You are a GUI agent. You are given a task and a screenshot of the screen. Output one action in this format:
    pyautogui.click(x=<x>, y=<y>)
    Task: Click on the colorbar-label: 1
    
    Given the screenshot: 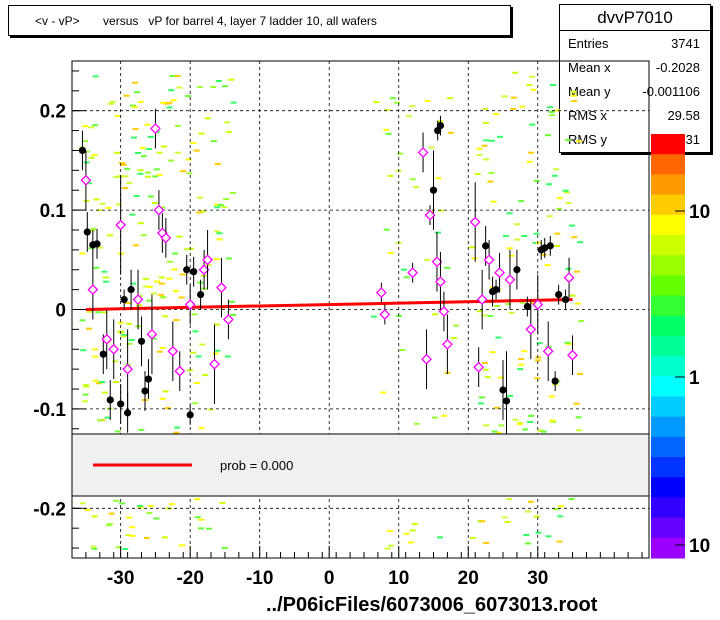 What is the action you would take?
    pyautogui.click(x=694, y=378)
    